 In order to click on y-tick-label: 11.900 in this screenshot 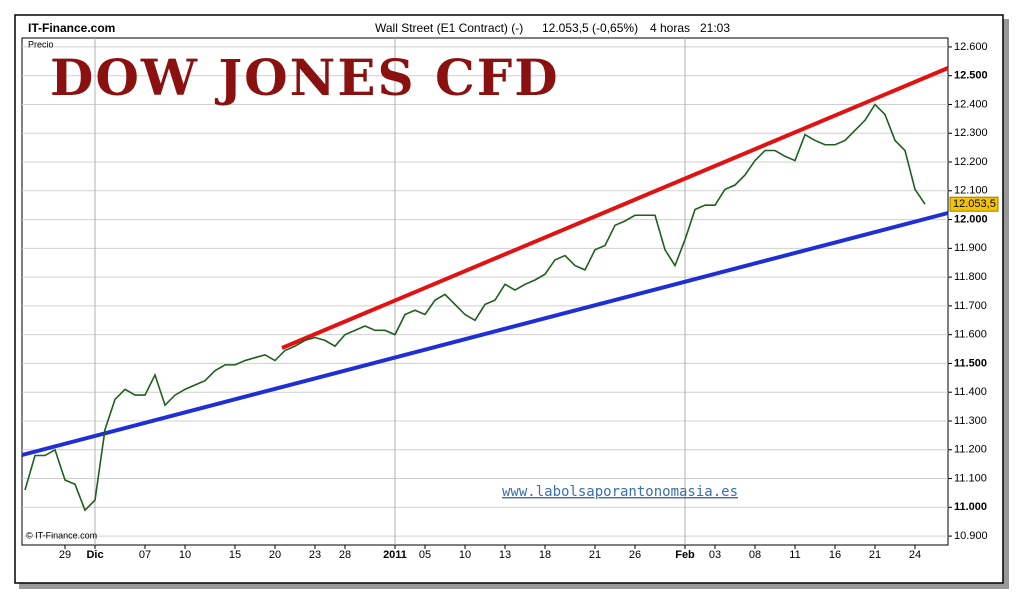, I will do `click(970, 248)`.